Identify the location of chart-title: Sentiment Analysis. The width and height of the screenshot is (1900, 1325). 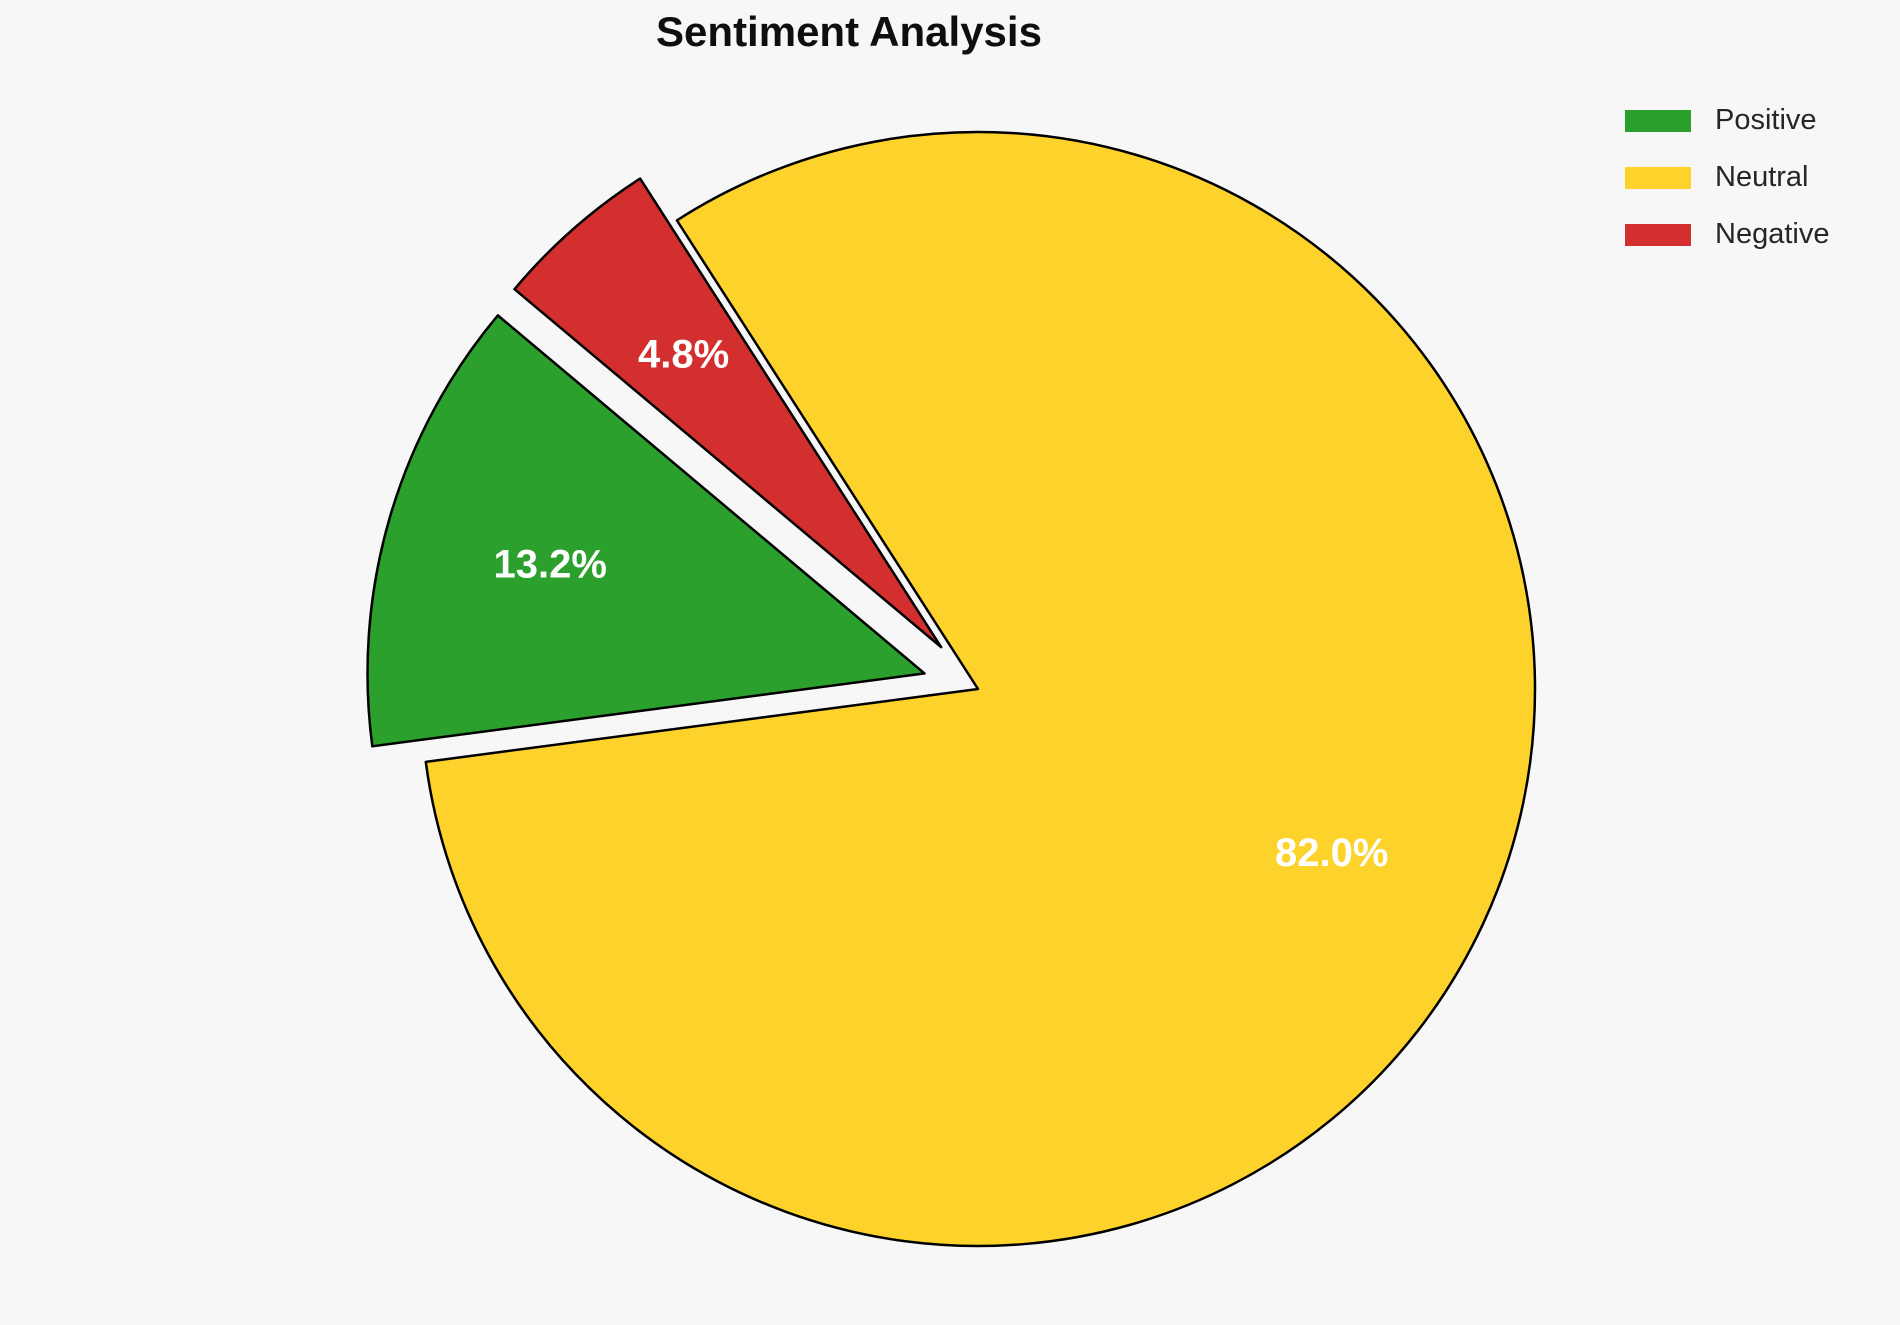
(849, 31).